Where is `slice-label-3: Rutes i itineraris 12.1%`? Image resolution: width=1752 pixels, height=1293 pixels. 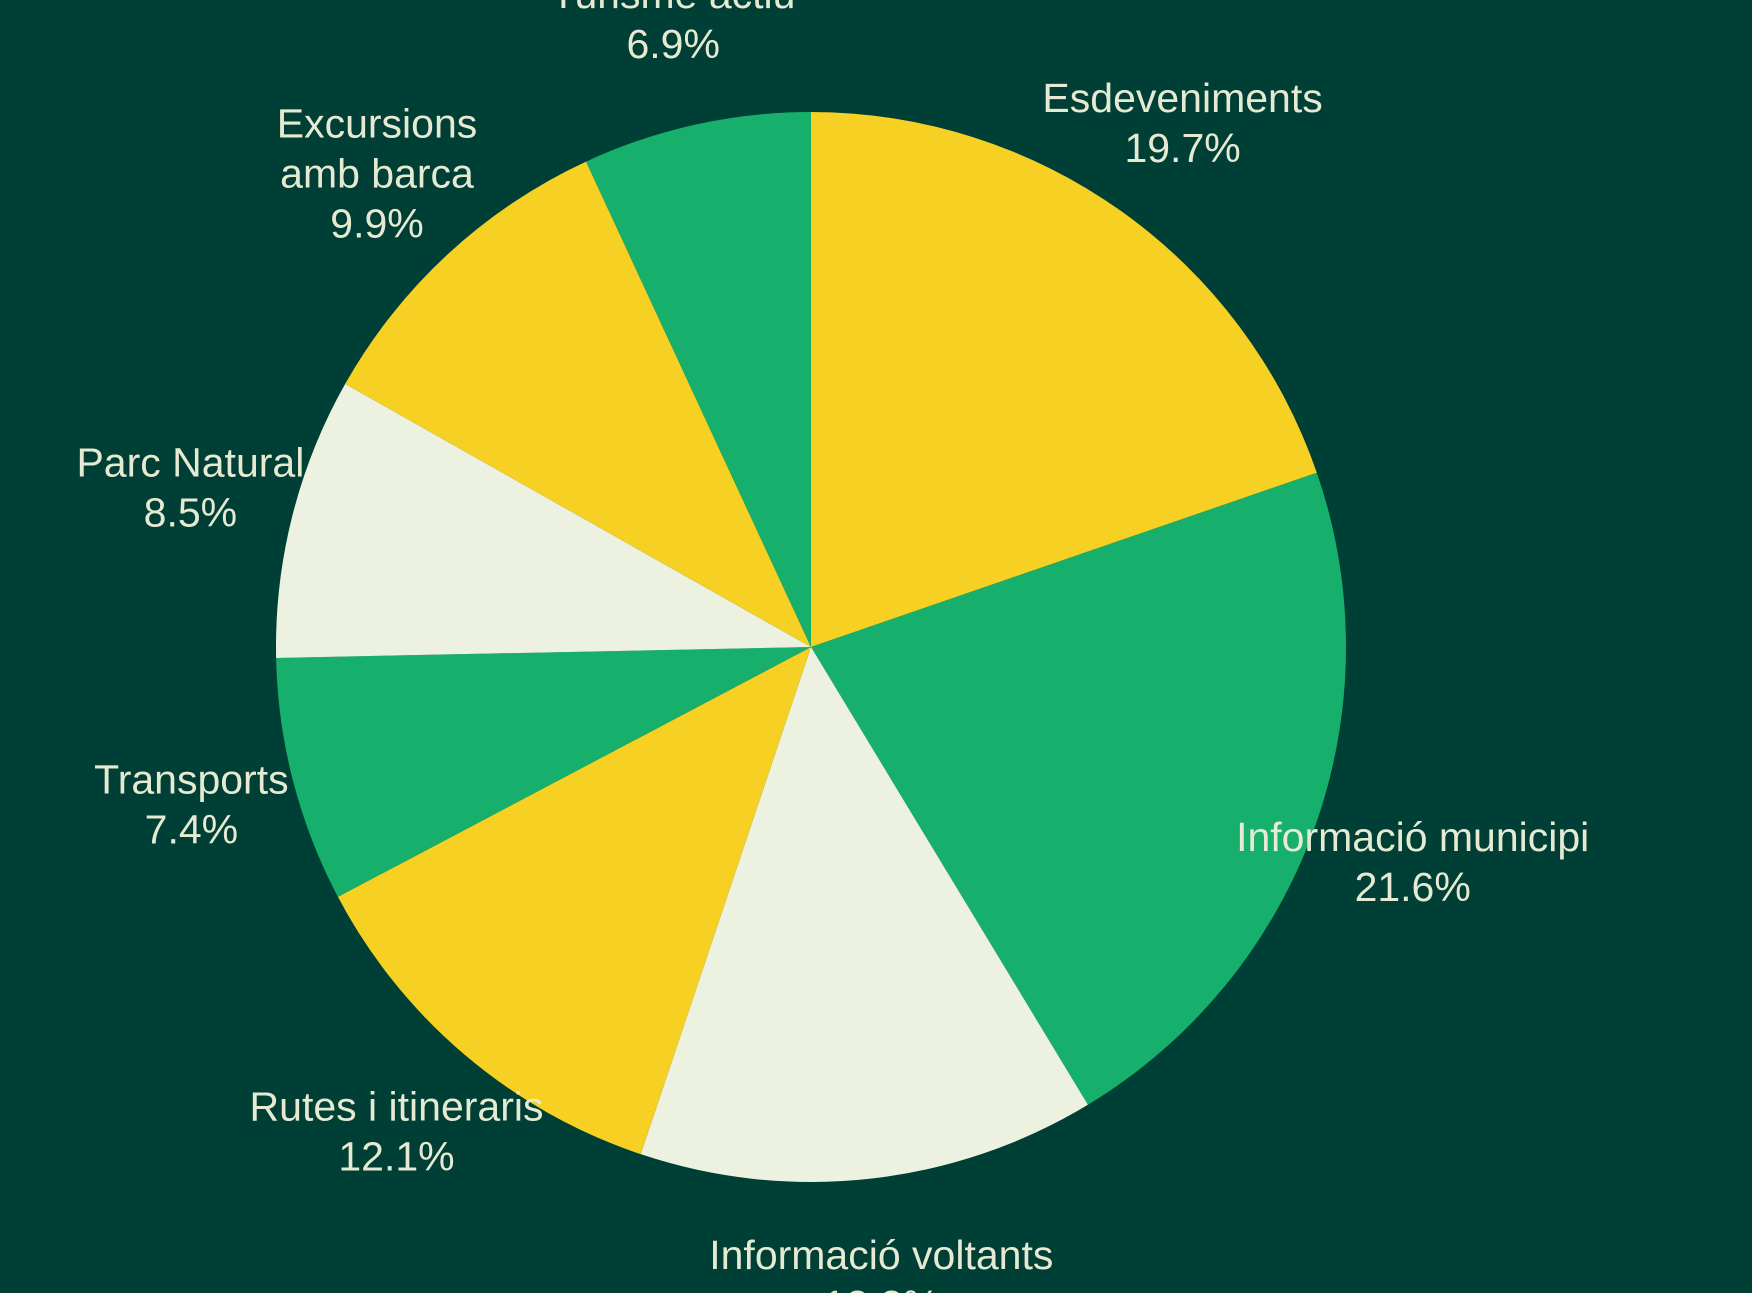 slice-label-3: Rutes i itineraris 12.1% is located at coordinates (397, 1132).